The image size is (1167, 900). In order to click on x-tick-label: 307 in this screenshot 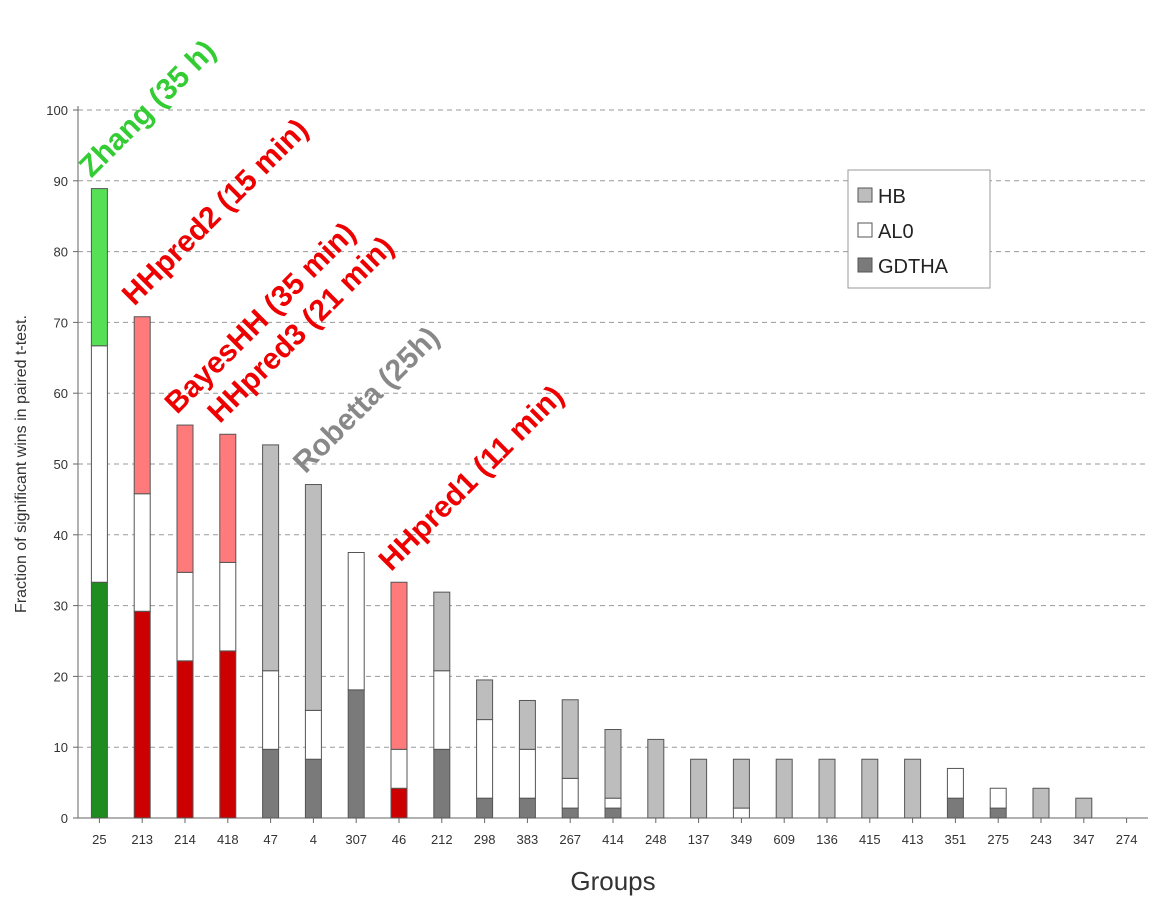, I will do `click(356, 839)`.